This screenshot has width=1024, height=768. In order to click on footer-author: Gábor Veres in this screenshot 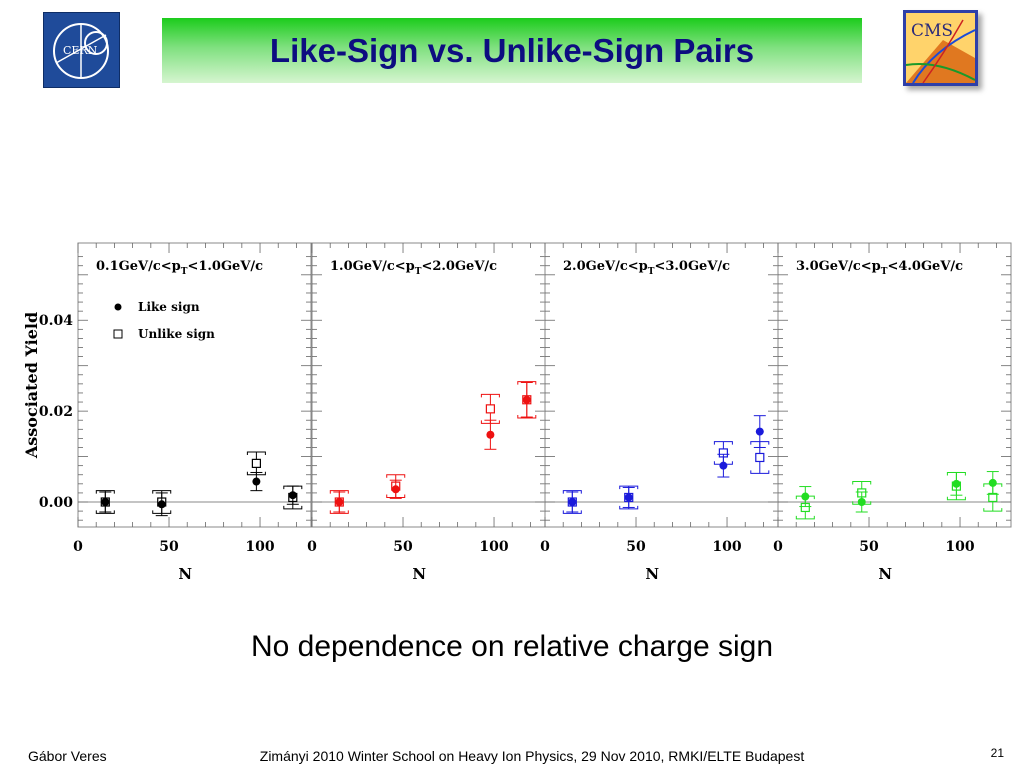, I will do `click(67, 756)`.